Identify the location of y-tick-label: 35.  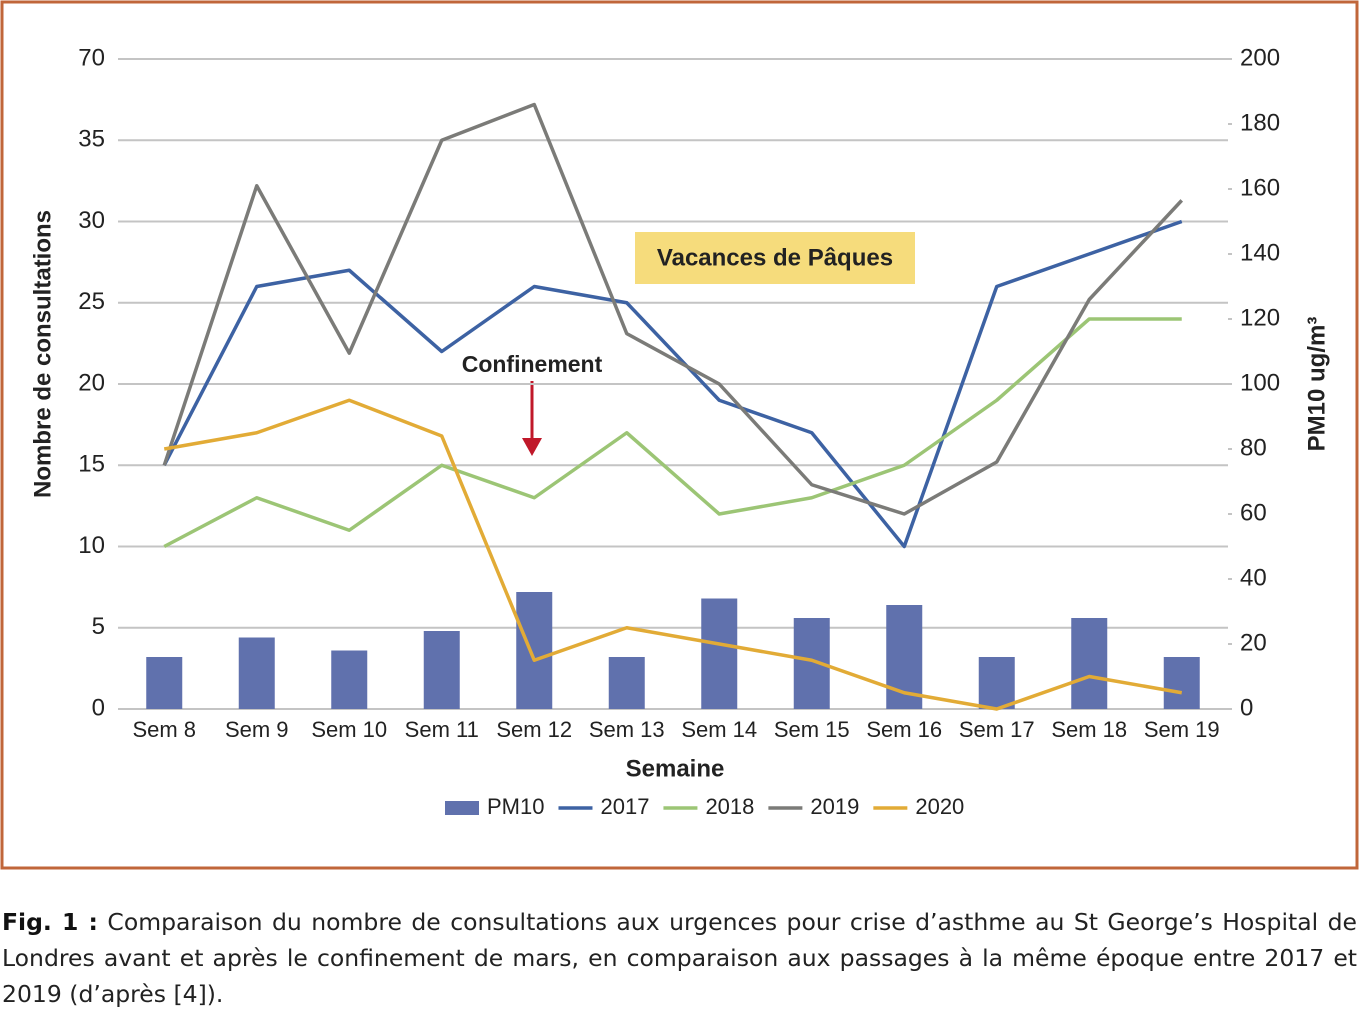
(91, 139).